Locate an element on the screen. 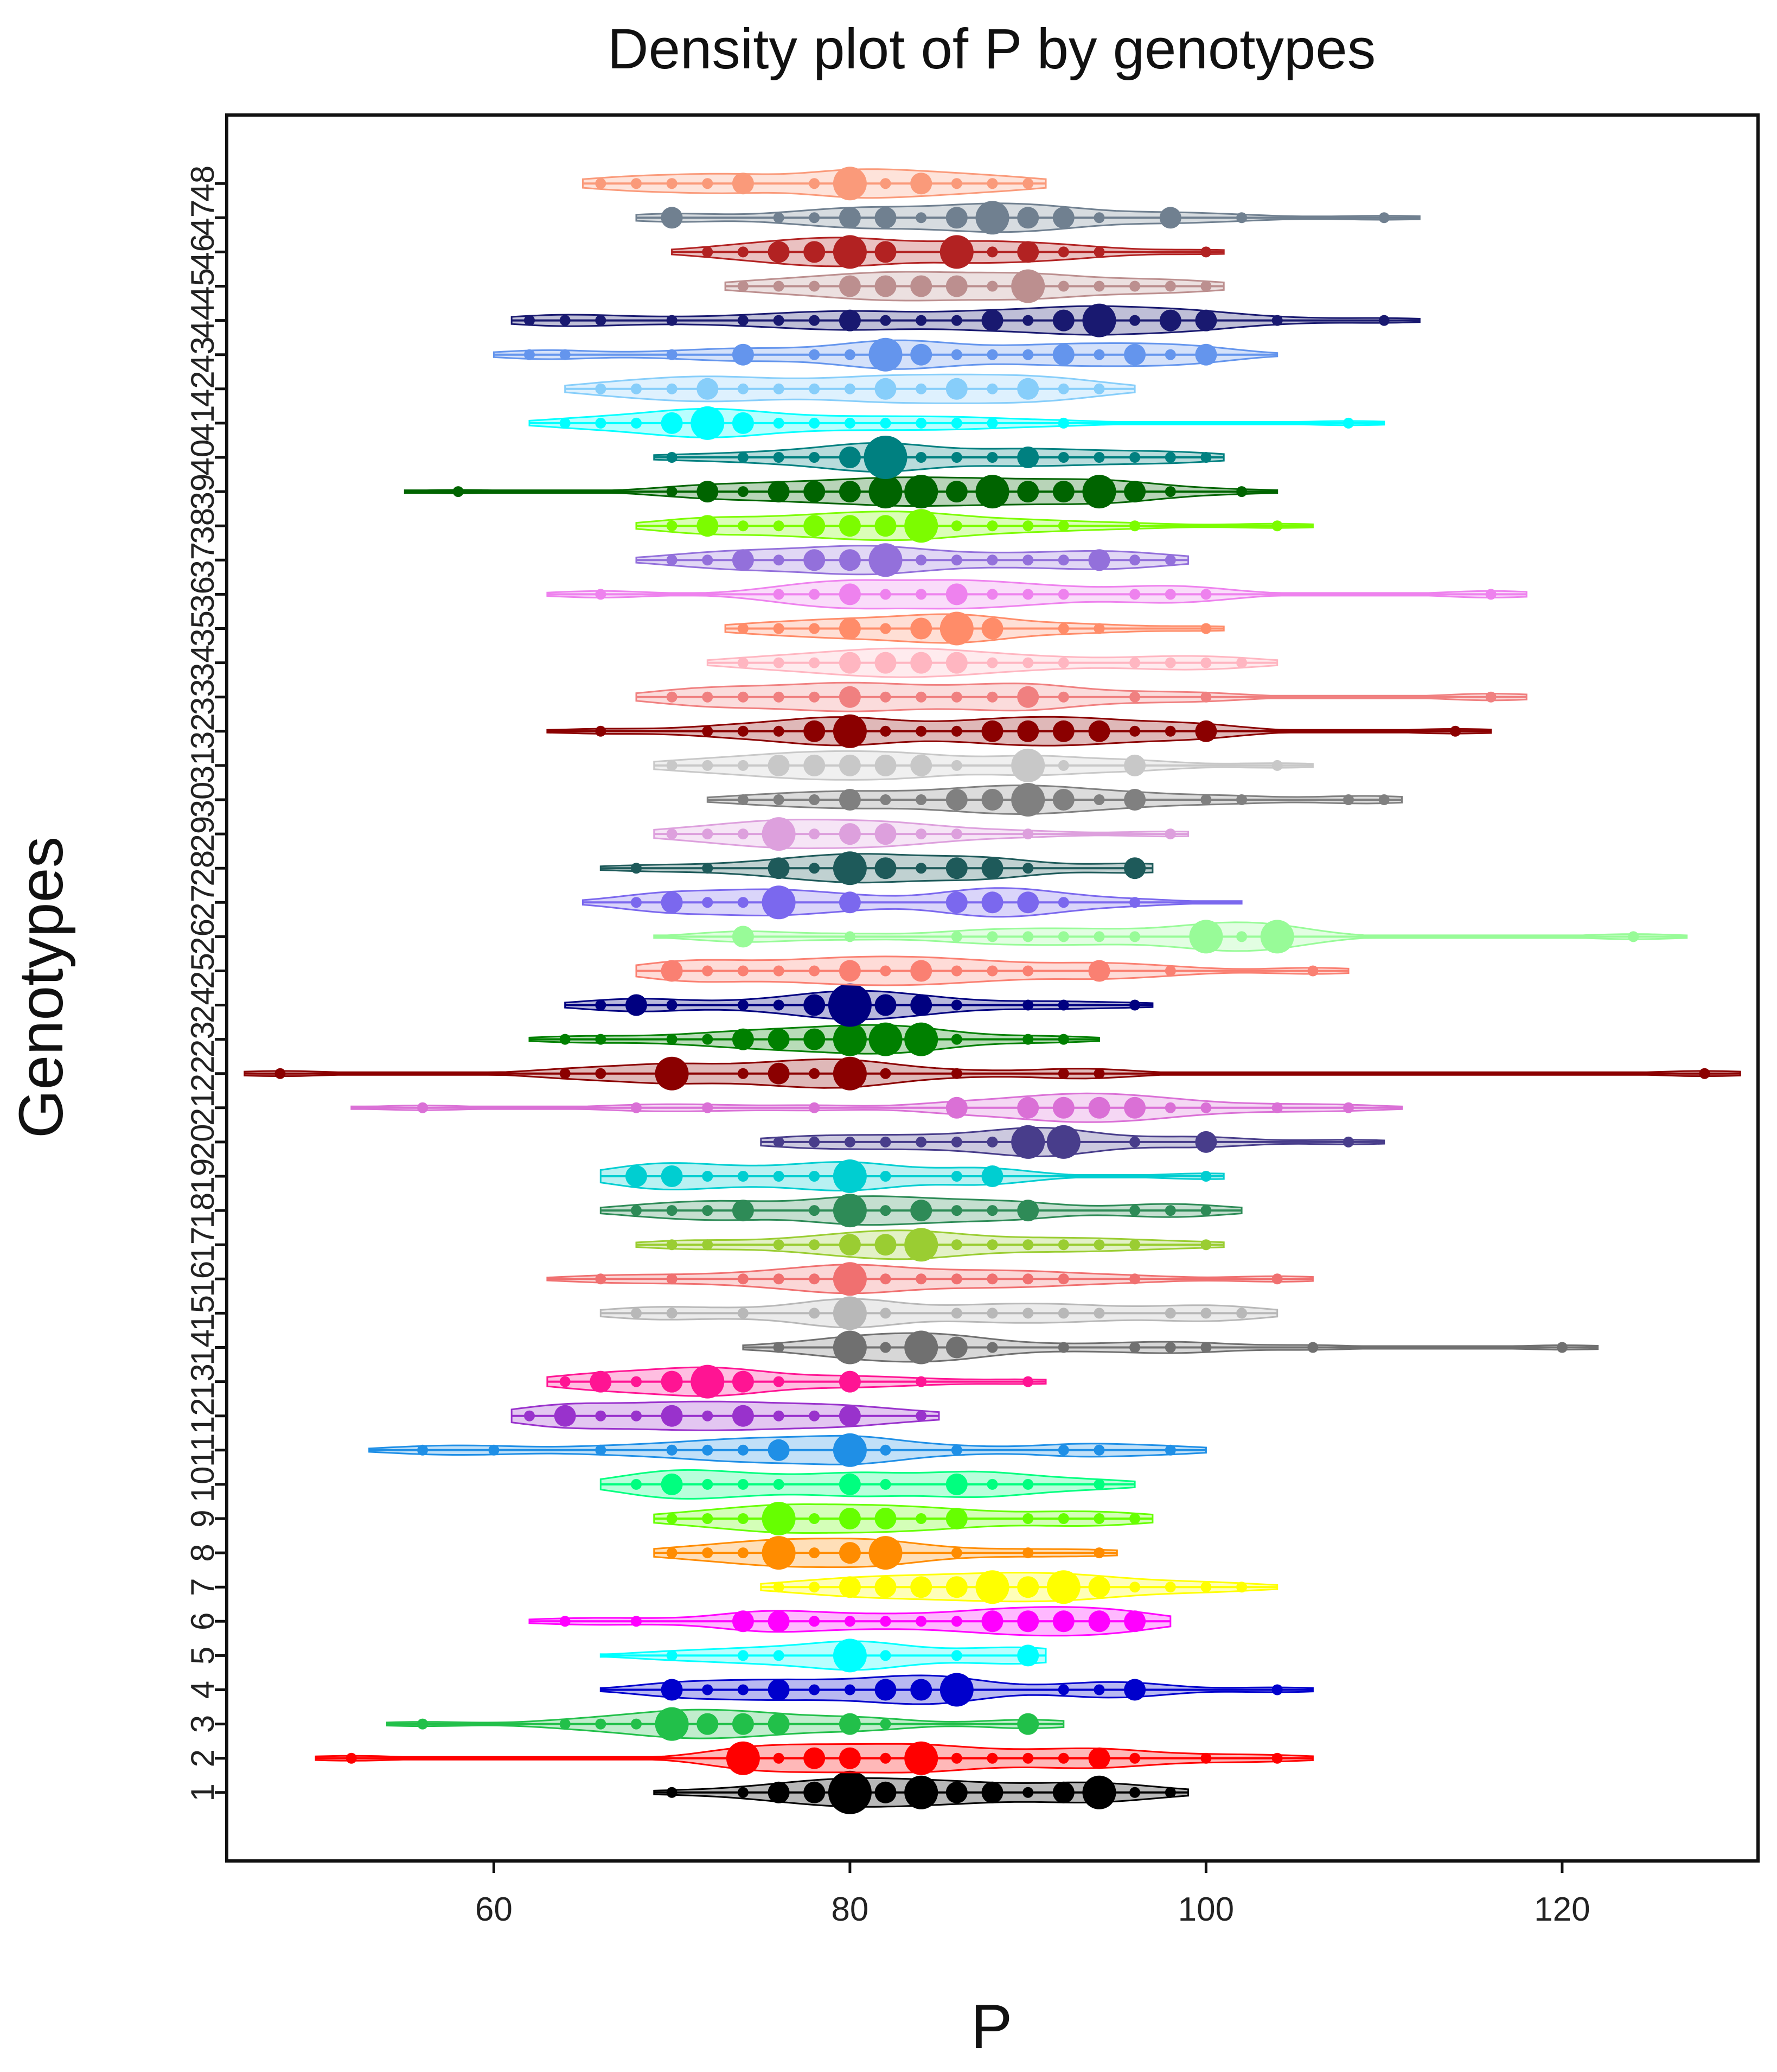  genotype-23-group is located at coordinates (814, 1039).